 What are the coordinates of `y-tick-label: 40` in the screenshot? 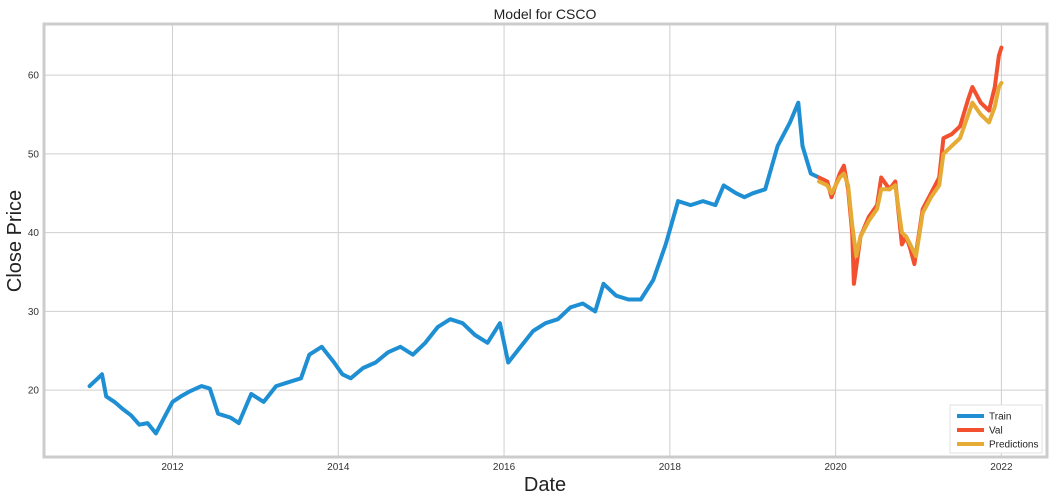 It's located at (34, 233).